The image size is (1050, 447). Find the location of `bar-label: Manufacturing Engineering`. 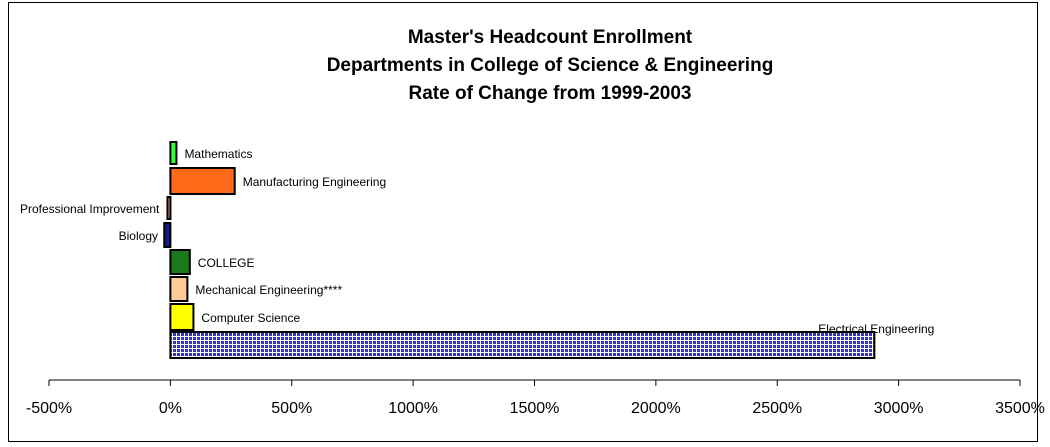

bar-label: Manufacturing Engineering is located at coordinates (314, 182).